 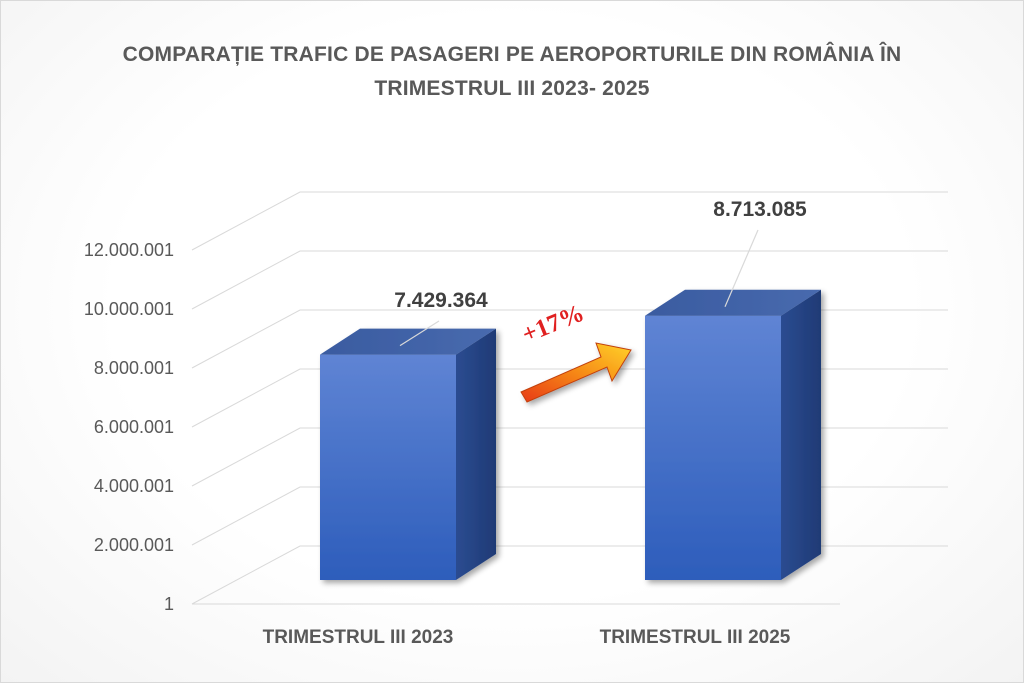 What do you see at coordinates (695, 637) in the screenshot?
I see `x-category-label: TRIMESTRUL III 2025` at bounding box center [695, 637].